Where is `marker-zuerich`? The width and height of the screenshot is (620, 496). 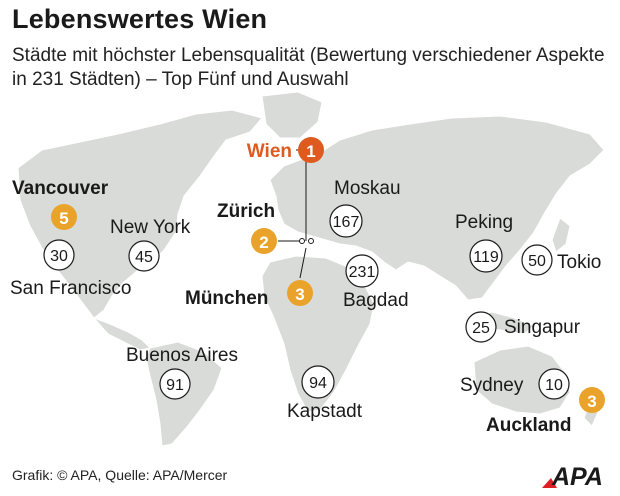
marker-zuerich is located at coordinates (302, 241).